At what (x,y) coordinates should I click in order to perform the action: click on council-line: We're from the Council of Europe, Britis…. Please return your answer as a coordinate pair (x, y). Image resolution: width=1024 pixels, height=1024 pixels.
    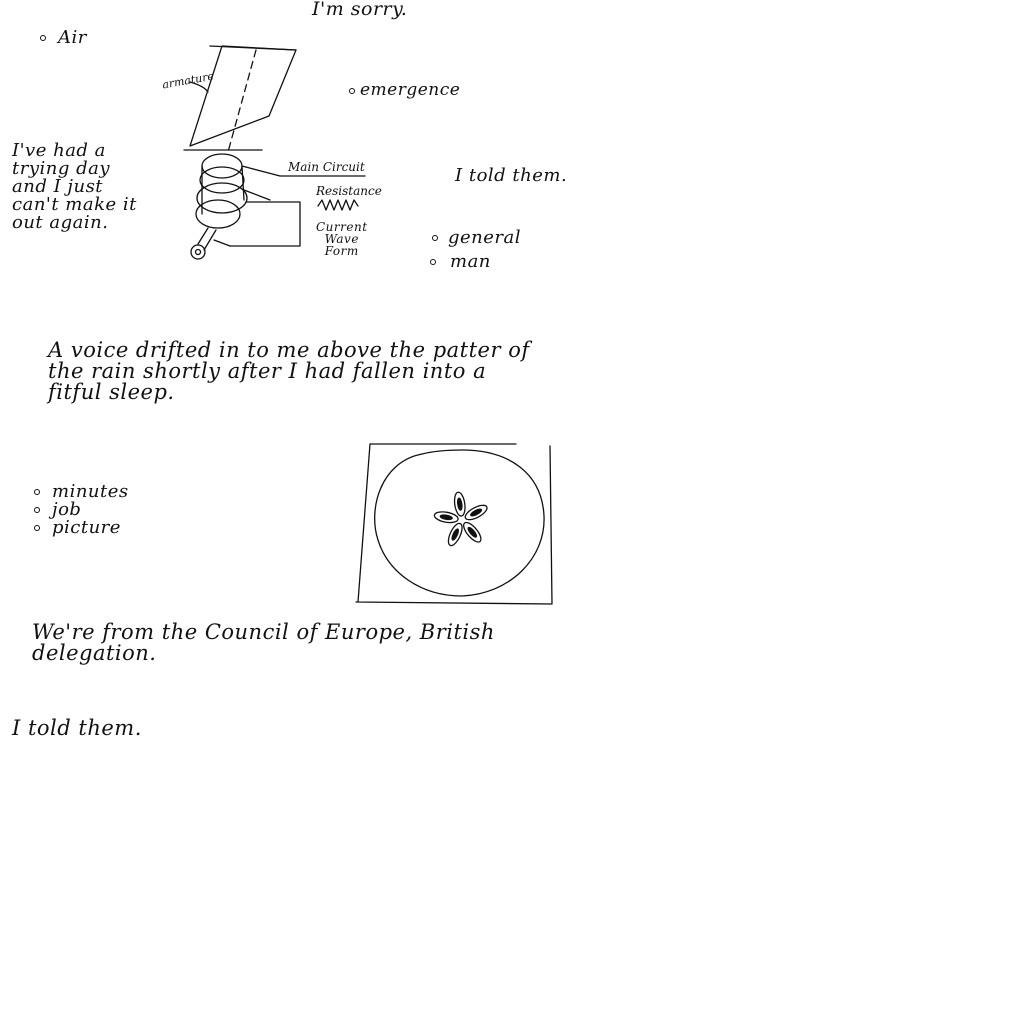
    Looking at the image, I should click on (263, 632).